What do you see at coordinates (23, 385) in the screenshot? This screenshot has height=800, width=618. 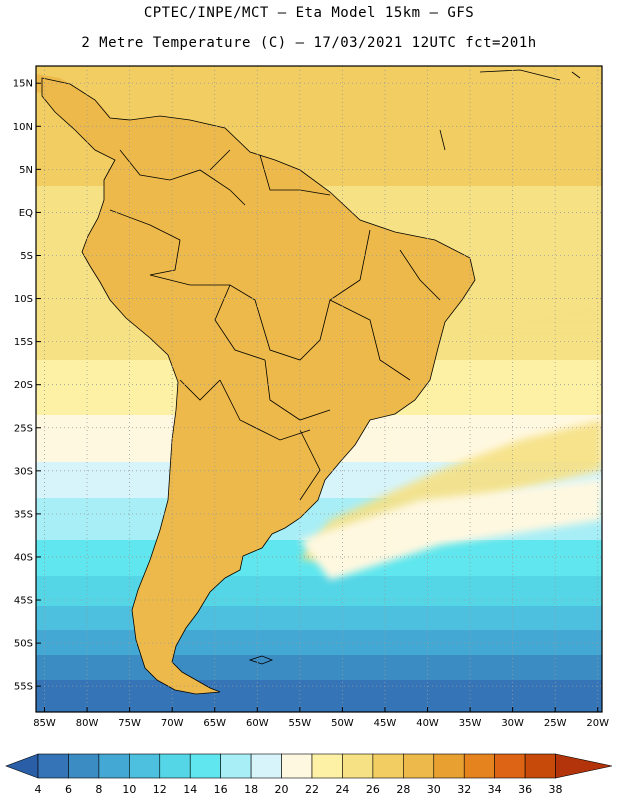 I see `lat-tick-label: 20S` at bounding box center [23, 385].